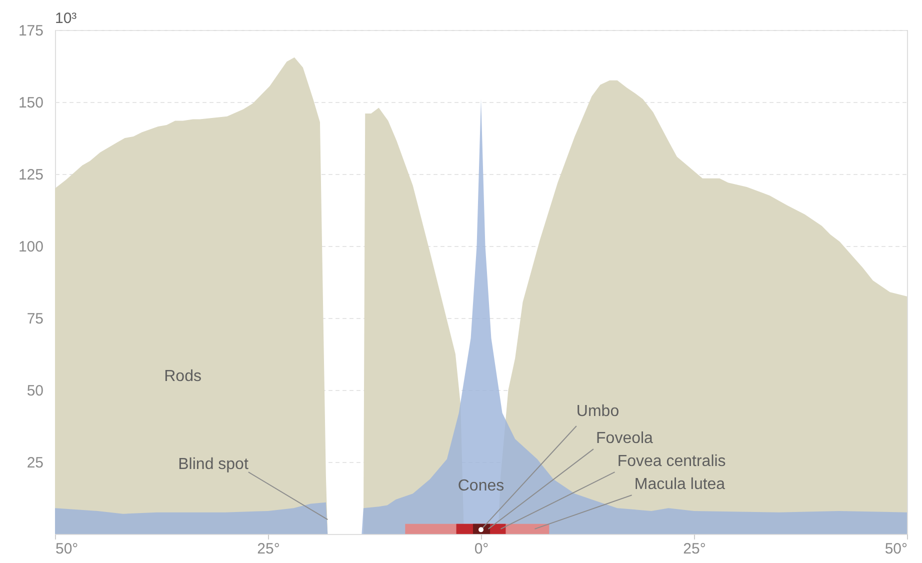 The width and height of the screenshot is (922, 563). I want to click on x-tick-label: 0°, so click(481, 549).